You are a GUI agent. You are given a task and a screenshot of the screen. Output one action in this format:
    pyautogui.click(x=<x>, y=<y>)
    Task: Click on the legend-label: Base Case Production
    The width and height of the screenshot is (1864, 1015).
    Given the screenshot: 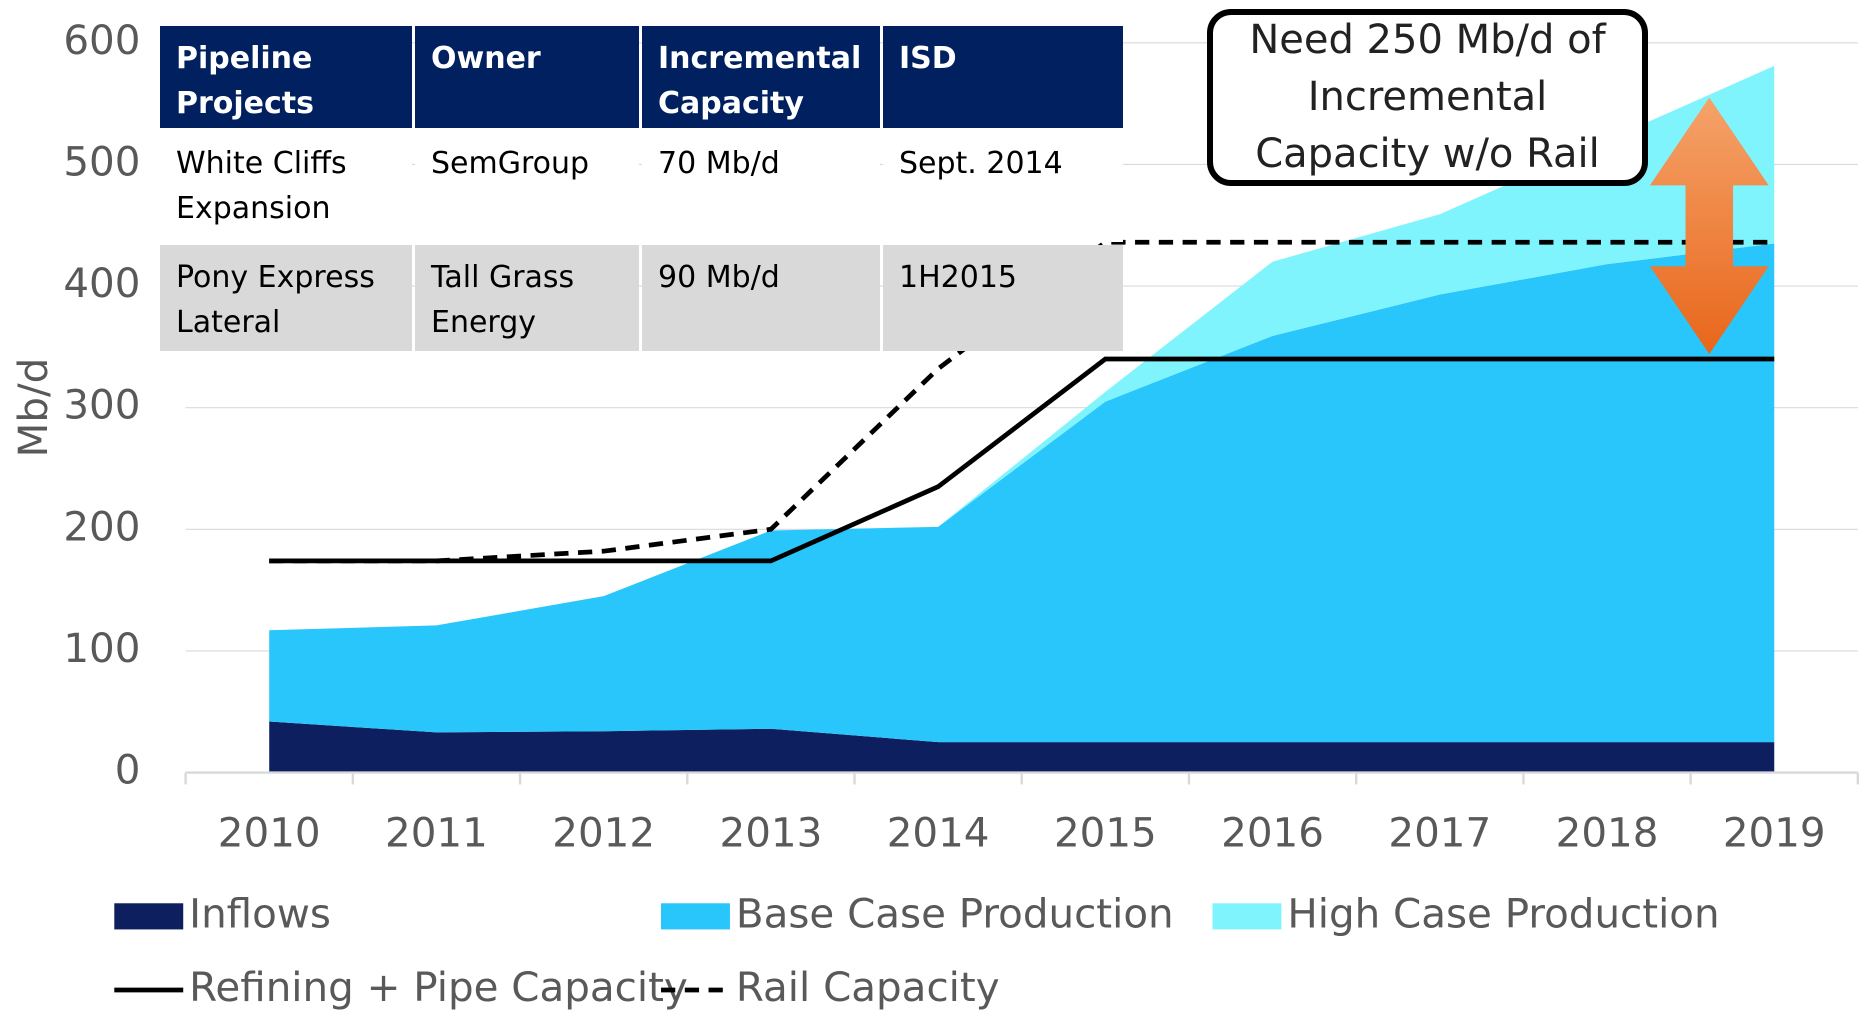 What is the action you would take?
    pyautogui.click(x=955, y=913)
    